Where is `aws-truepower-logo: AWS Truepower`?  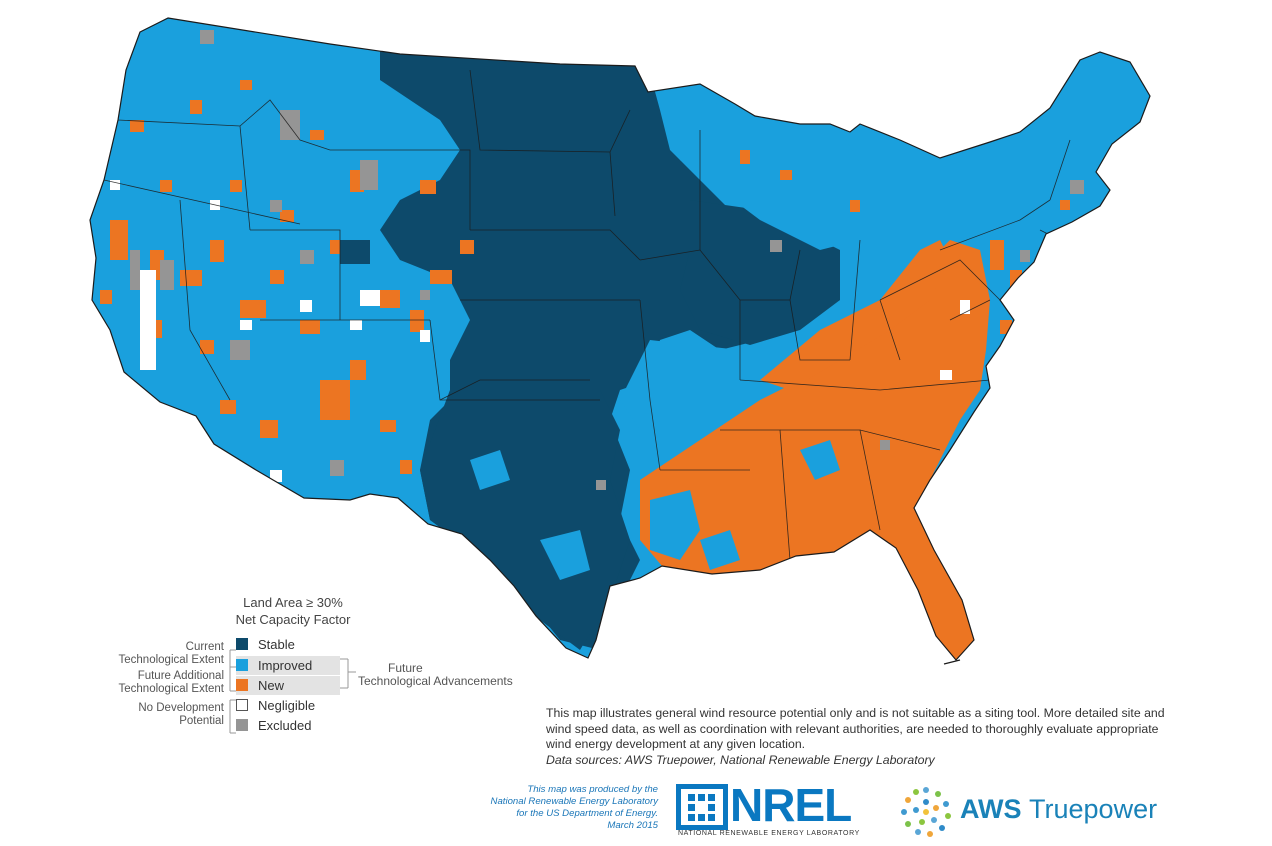
aws-truepower-logo: AWS Truepower is located at coordinates (1038, 812).